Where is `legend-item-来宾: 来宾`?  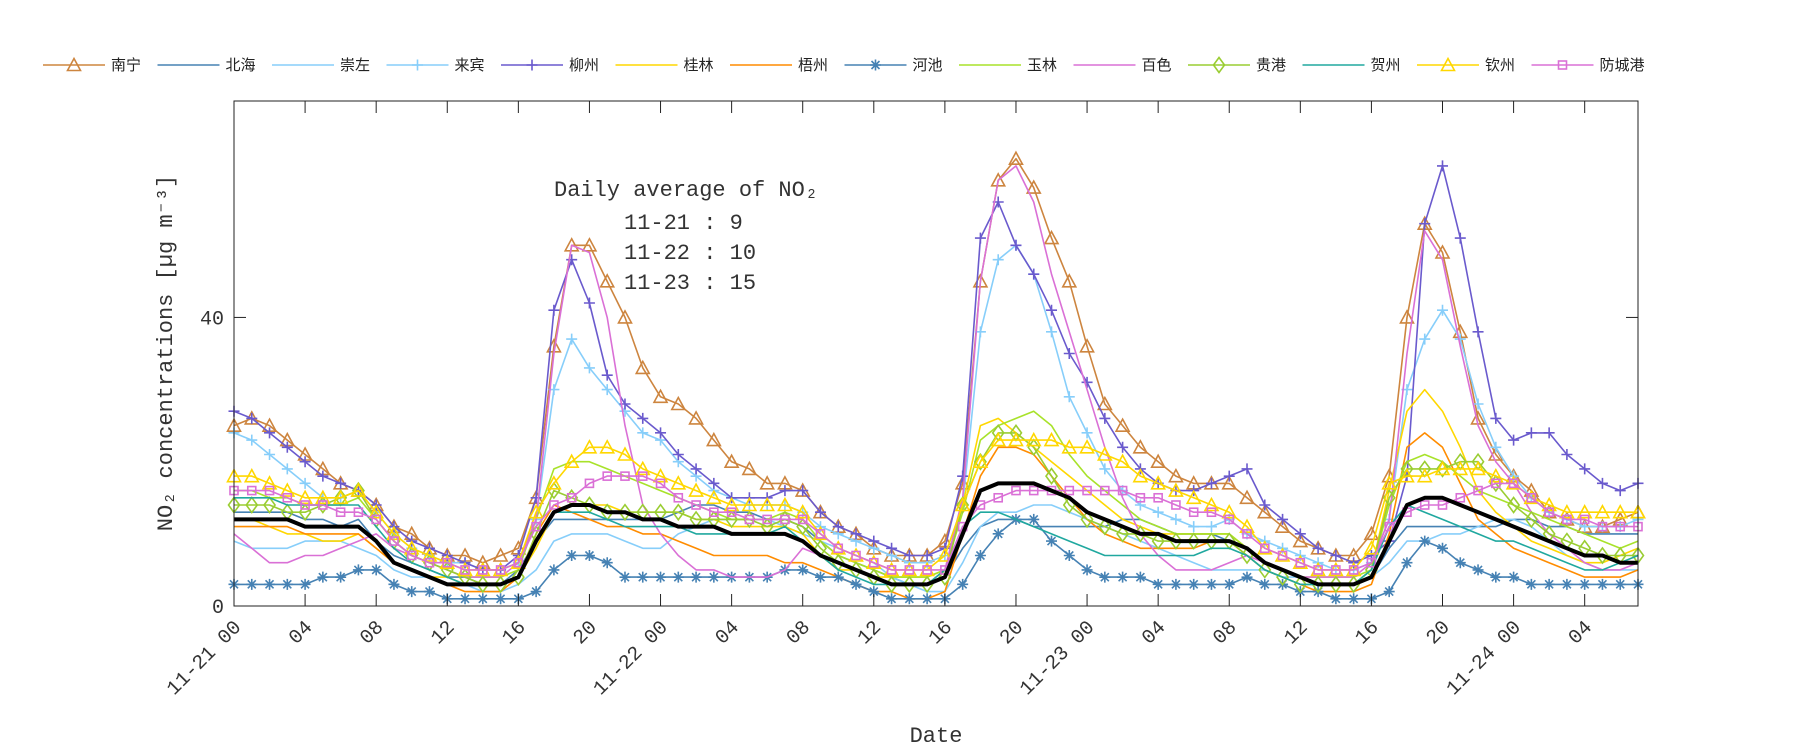 legend-item-来宾: 来宾 is located at coordinates (435, 65).